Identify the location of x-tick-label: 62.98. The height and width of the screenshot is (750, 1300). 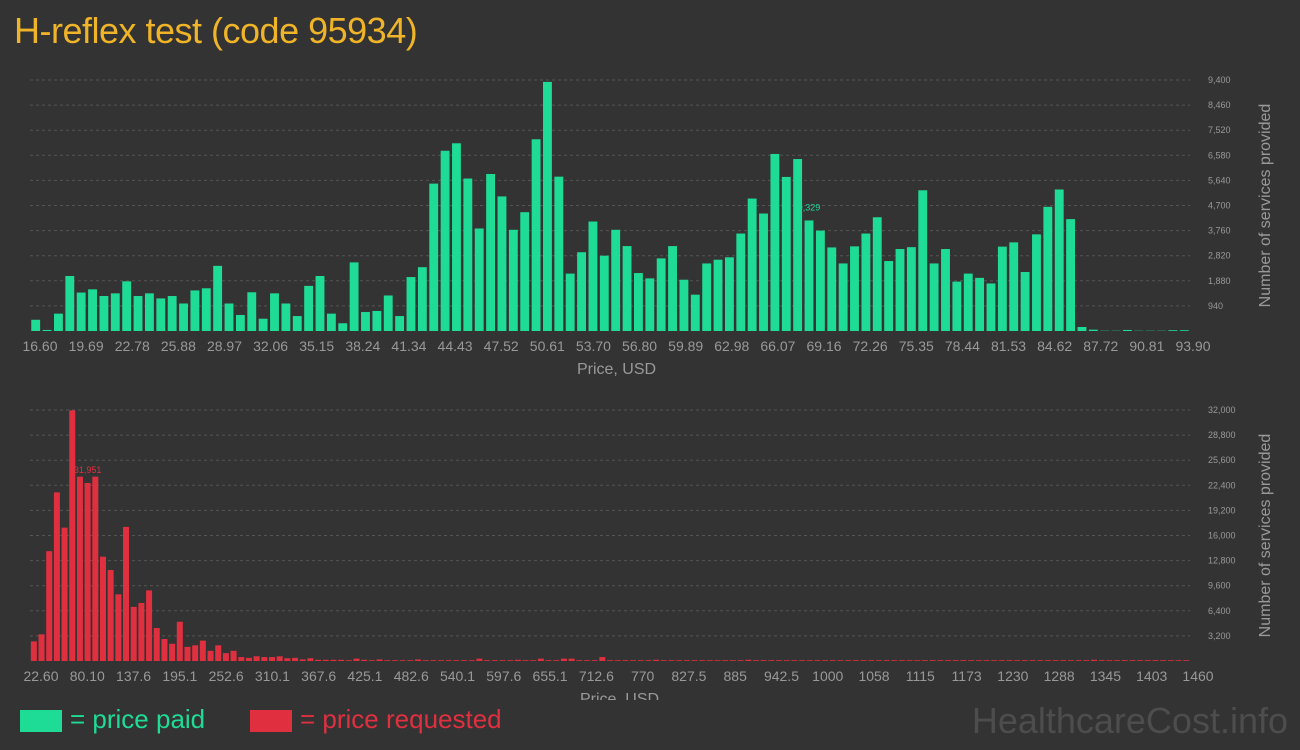
(731, 346).